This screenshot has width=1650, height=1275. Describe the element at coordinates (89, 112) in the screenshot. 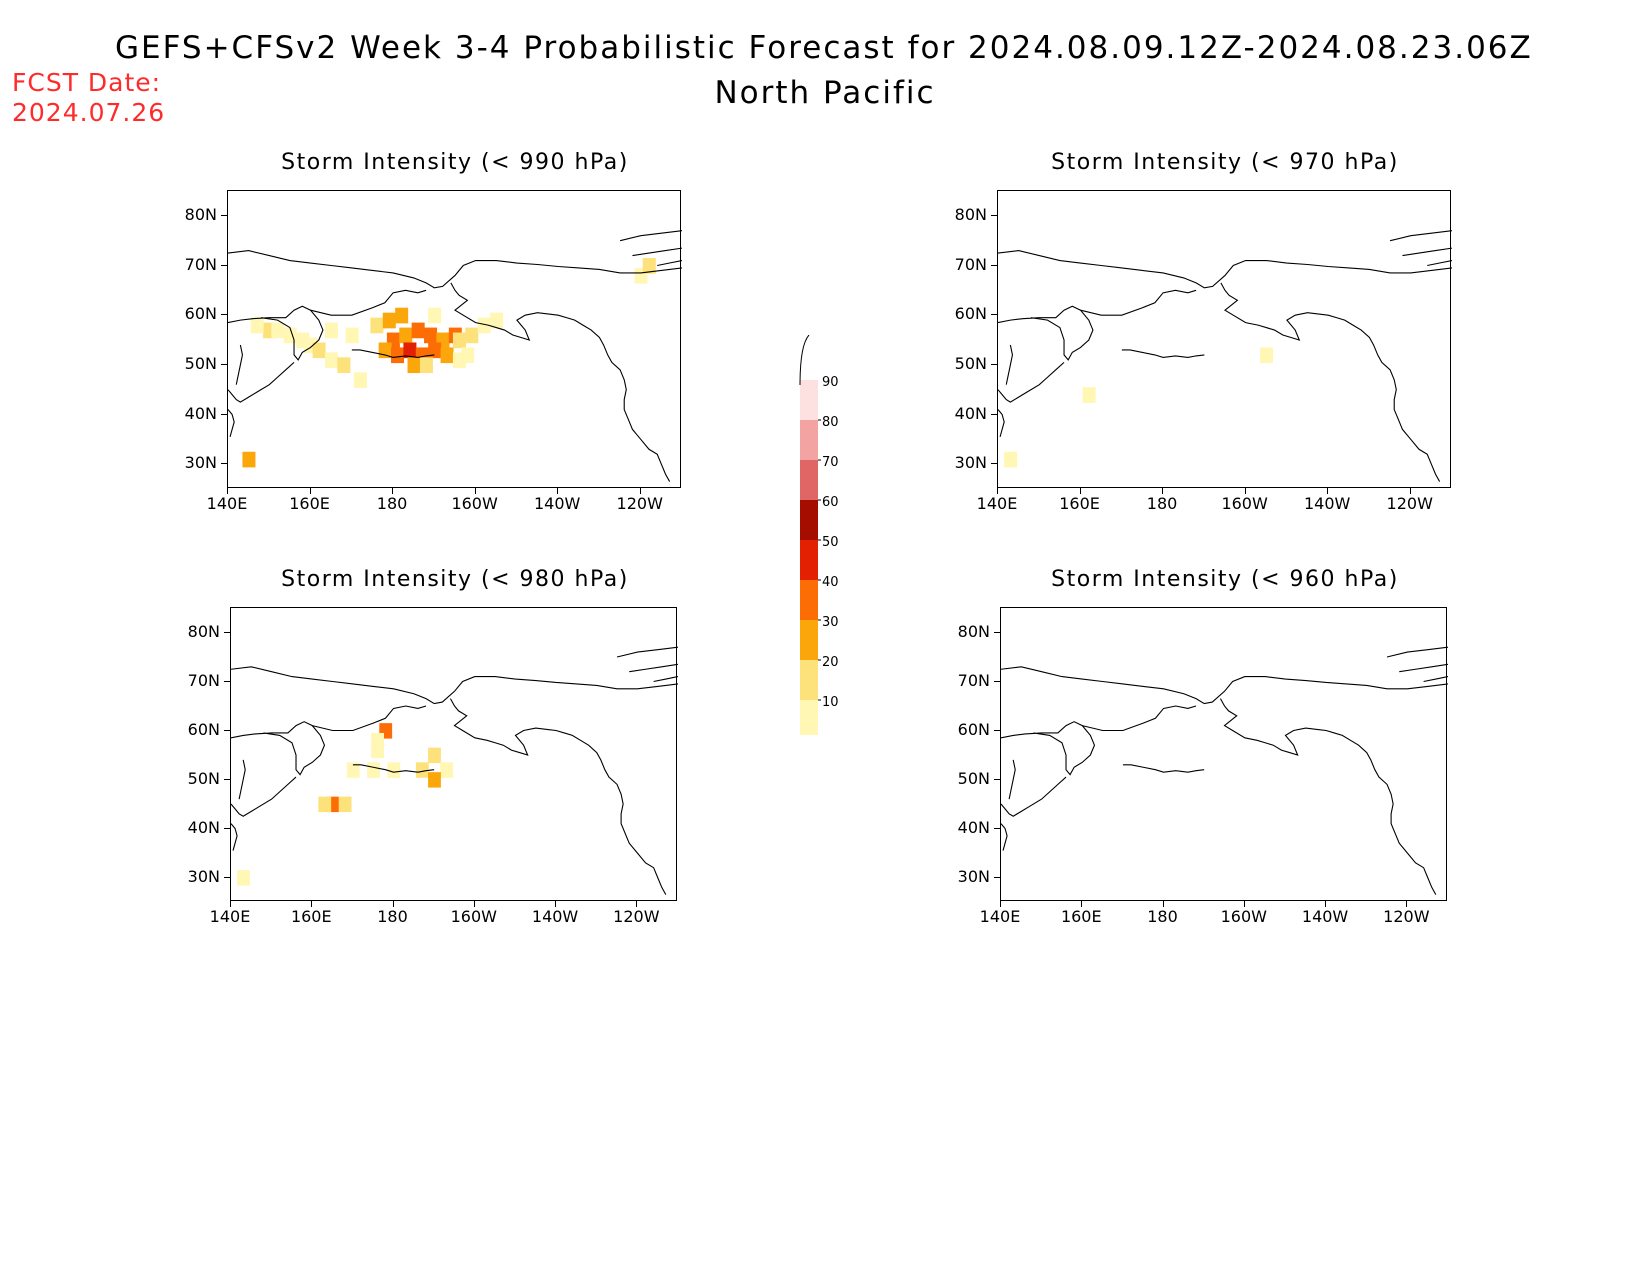

I see `forecast-date-value: 2024.07.26` at that location.